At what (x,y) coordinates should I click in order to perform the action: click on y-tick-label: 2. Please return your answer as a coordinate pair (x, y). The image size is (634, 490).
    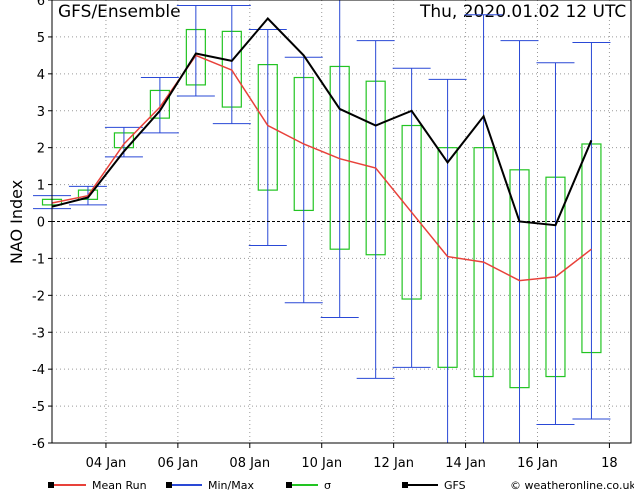
    Looking at the image, I should click on (41, 149).